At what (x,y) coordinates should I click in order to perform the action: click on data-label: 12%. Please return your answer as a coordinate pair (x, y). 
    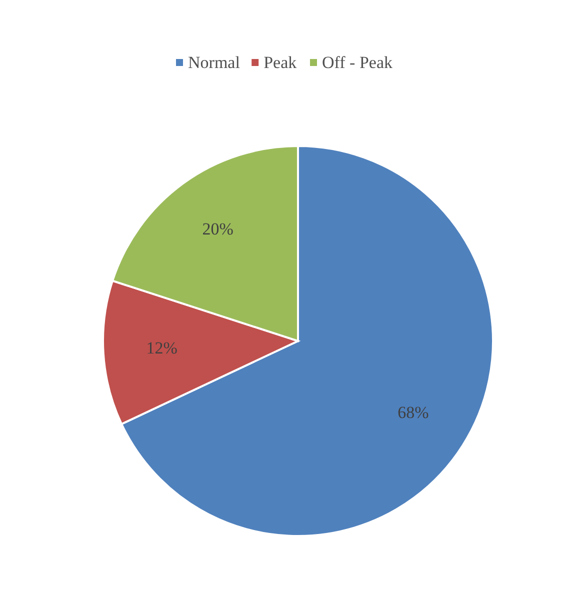
    Looking at the image, I should click on (162, 348).